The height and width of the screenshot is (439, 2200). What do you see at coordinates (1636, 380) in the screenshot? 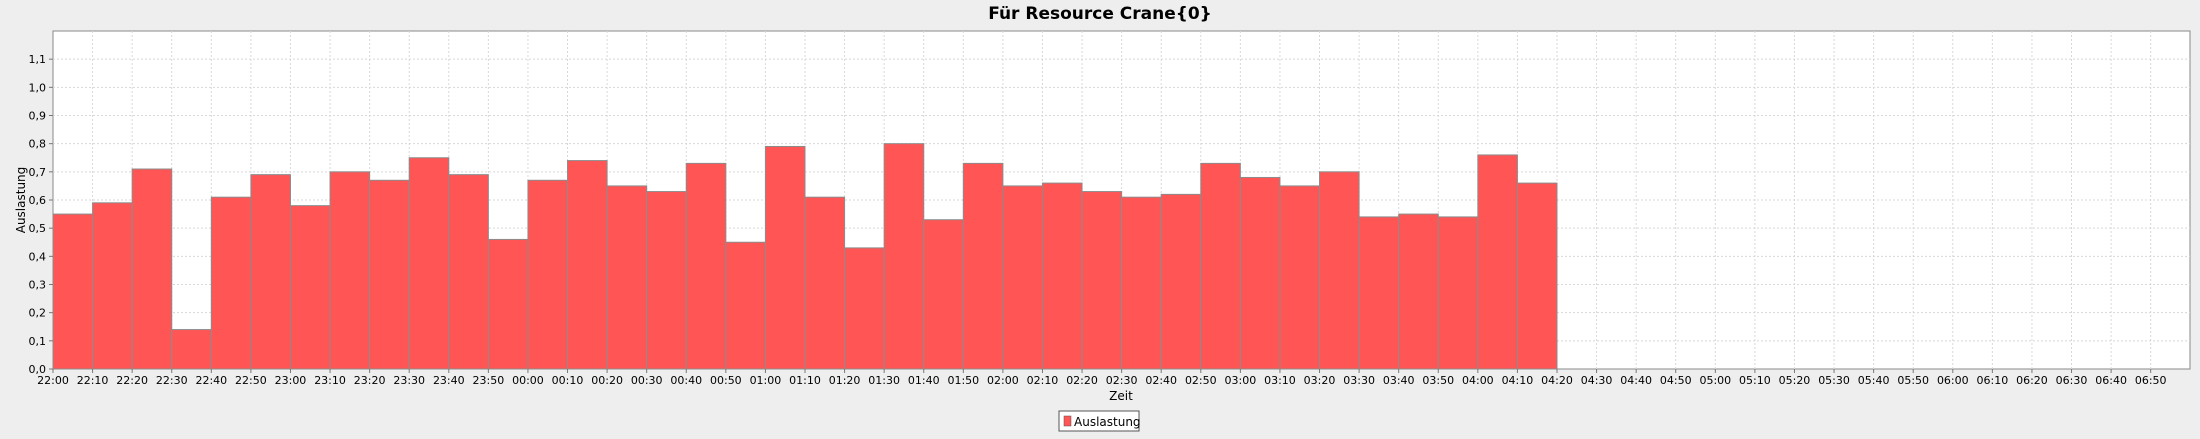
I see `x-tick-label: 04:40` at bounding box center [1636, 380].